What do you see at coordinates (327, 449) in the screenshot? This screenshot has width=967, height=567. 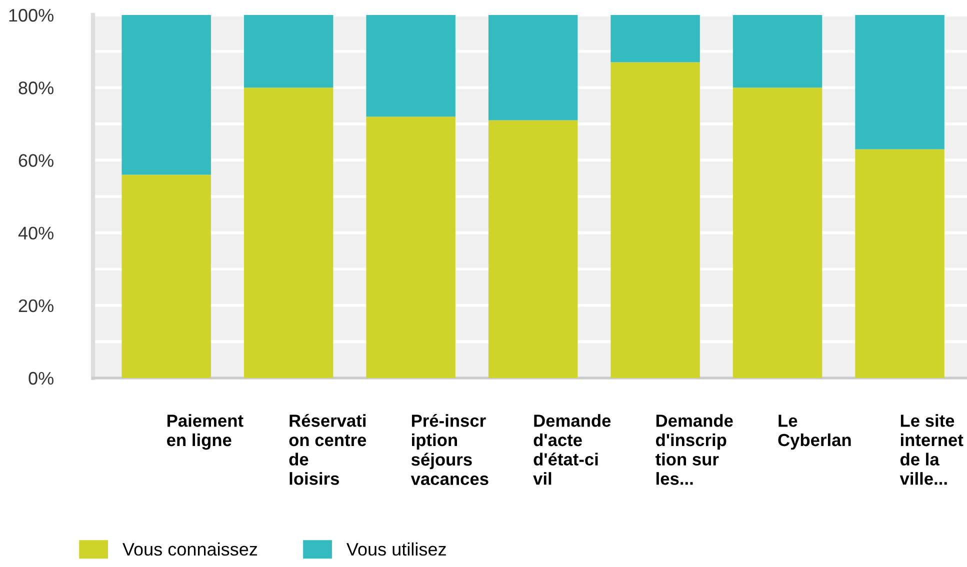 I see `x-tick-label: Réservati on centre de loisirs` at bounding box center [327, 449].